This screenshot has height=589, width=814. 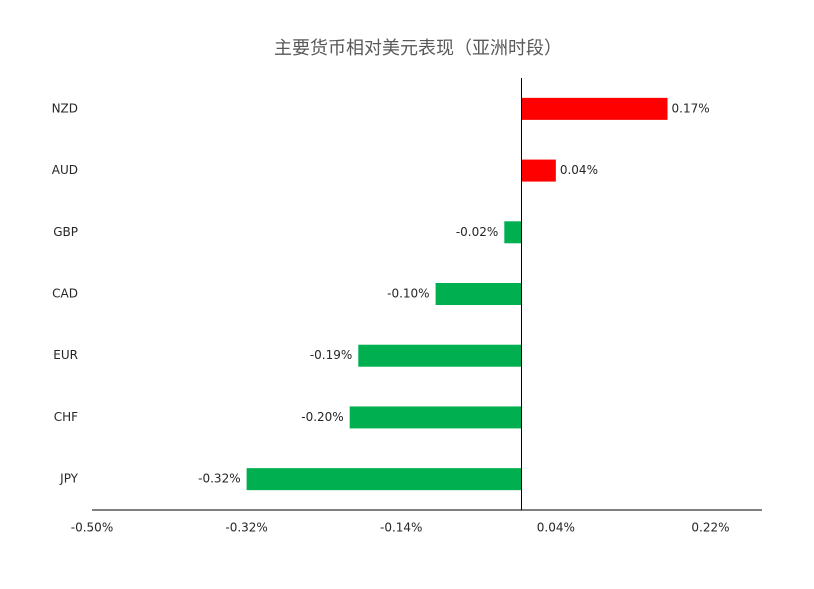 What do you see at coordinates (477, 232) in the screenshot?
I see `data-label: -0.02%` at bounding box center [477, 232].